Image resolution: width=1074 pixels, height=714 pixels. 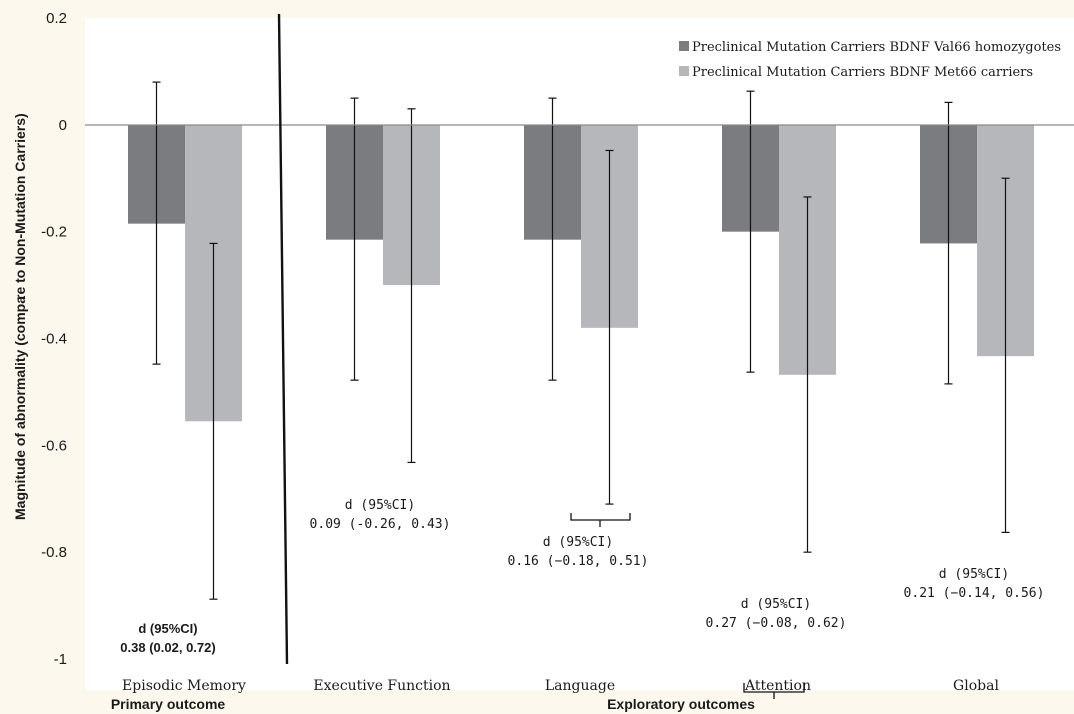 I want to click on annotation-episodic-line1: d (95%CI), so click(x=167, y=628).